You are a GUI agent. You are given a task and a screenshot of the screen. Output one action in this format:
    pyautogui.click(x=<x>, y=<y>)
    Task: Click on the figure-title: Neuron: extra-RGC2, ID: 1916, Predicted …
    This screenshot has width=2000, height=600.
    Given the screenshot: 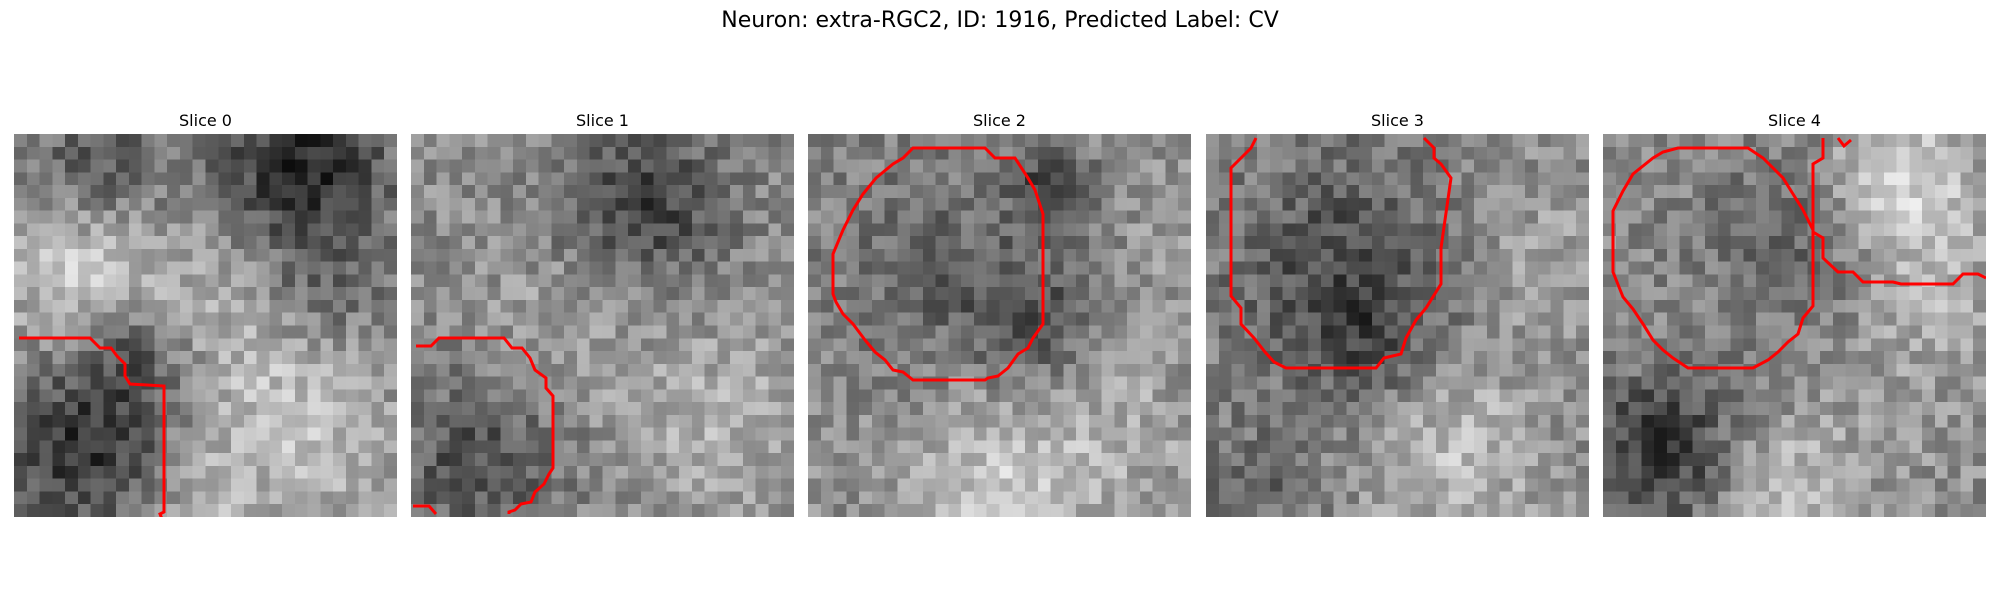 What is the action you would take?
    pyautogui.click(x=1000, y=20)
    